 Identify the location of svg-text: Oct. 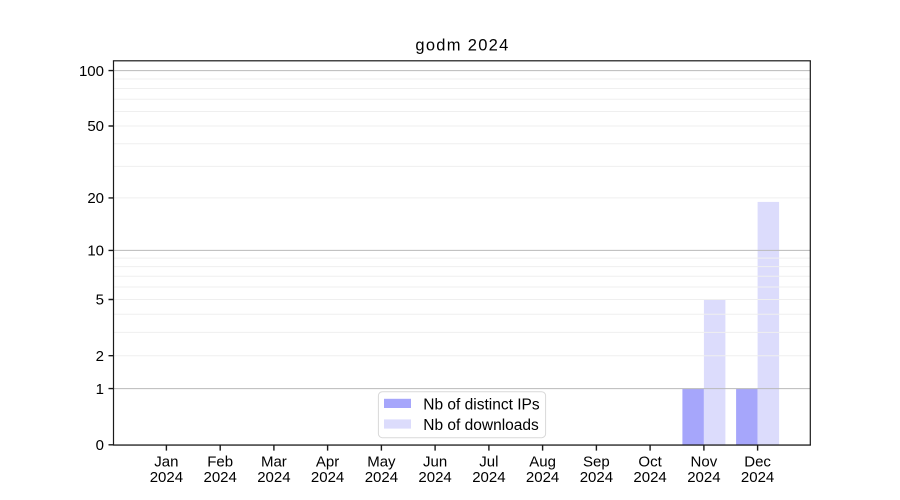
(650, 461).